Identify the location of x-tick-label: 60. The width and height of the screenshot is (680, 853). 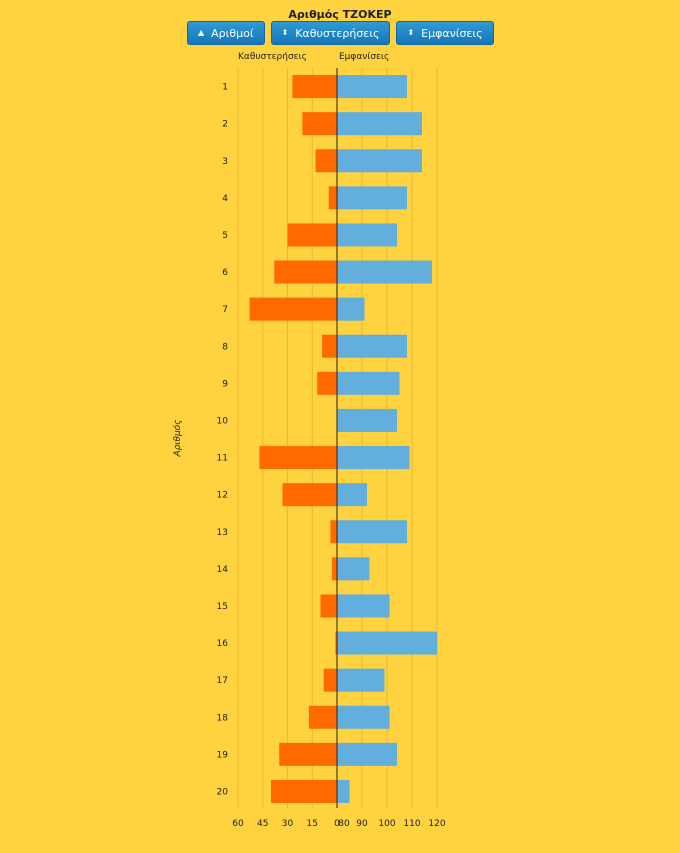
(238, 824).